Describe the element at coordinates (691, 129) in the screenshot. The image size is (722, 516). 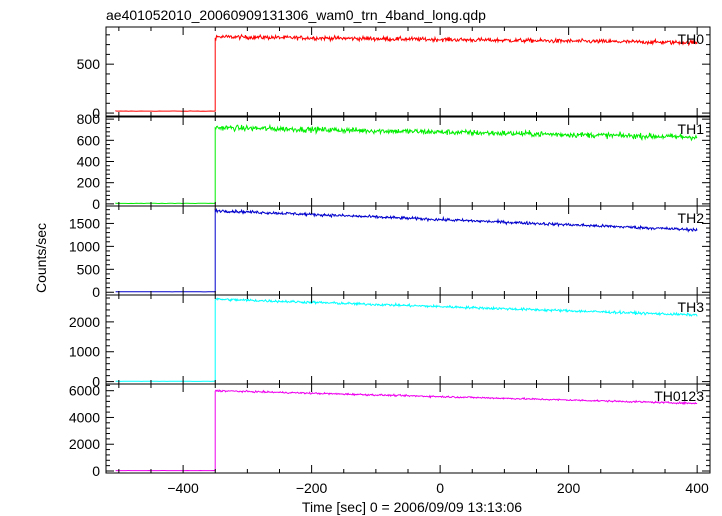
I see `panel-label-th1: TH1` at that location.